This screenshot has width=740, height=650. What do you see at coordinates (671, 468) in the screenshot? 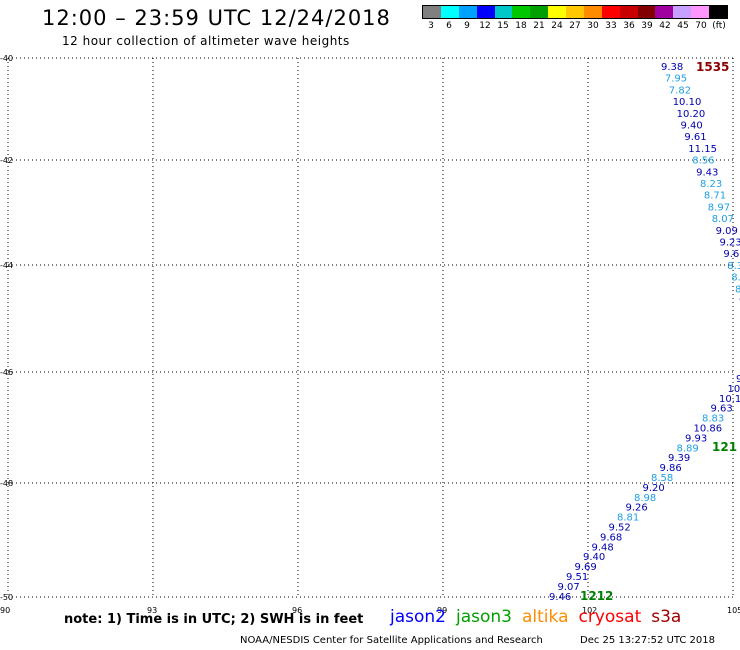
I see `wave-height-value: 9.86` at bounding box center [671, 468].